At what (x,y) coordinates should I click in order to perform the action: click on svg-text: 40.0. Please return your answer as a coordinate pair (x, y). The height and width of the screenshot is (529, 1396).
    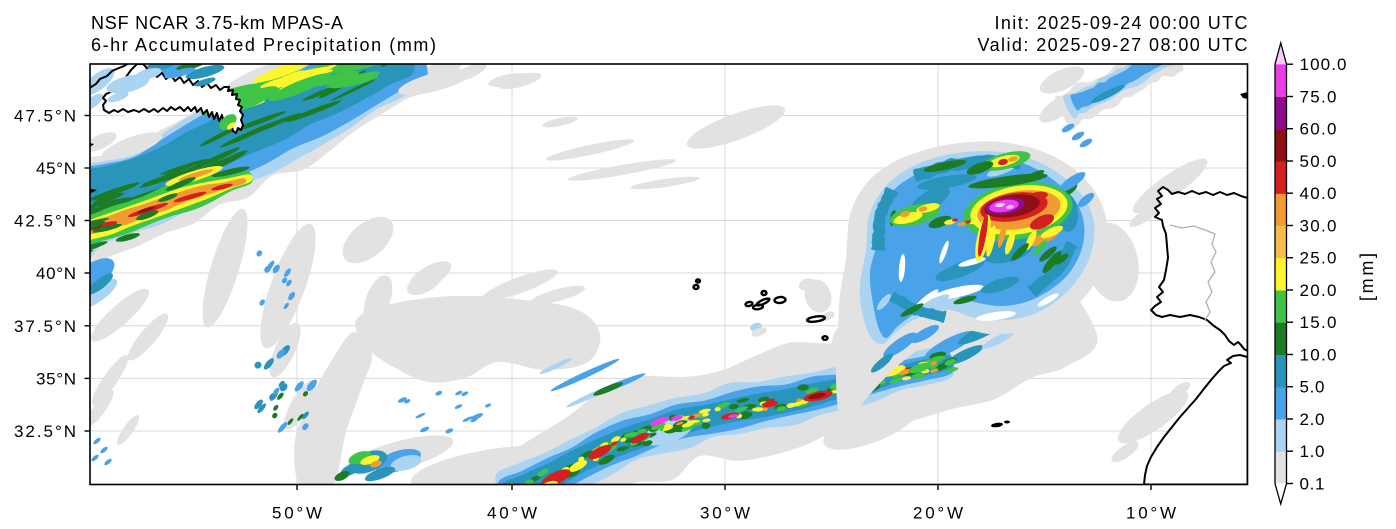
    Looking at the image, I should click on (1318, 193).